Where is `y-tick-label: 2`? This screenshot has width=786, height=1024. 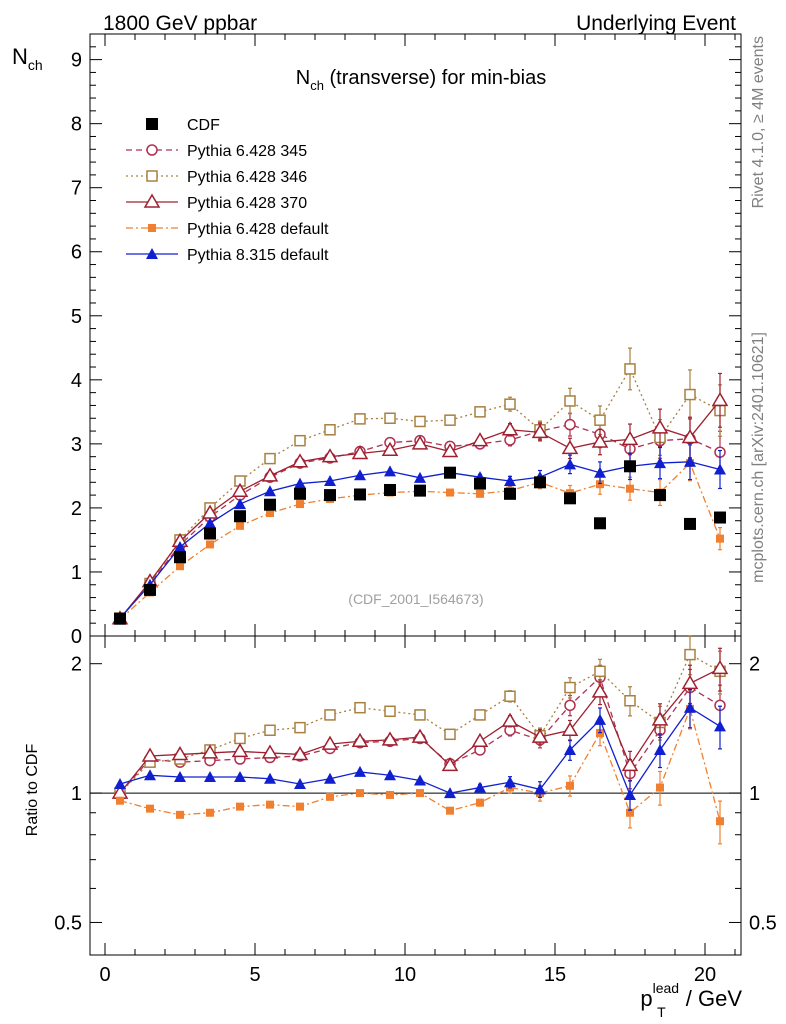 y-tick-label: 2 is located at coordinates (76, 509).